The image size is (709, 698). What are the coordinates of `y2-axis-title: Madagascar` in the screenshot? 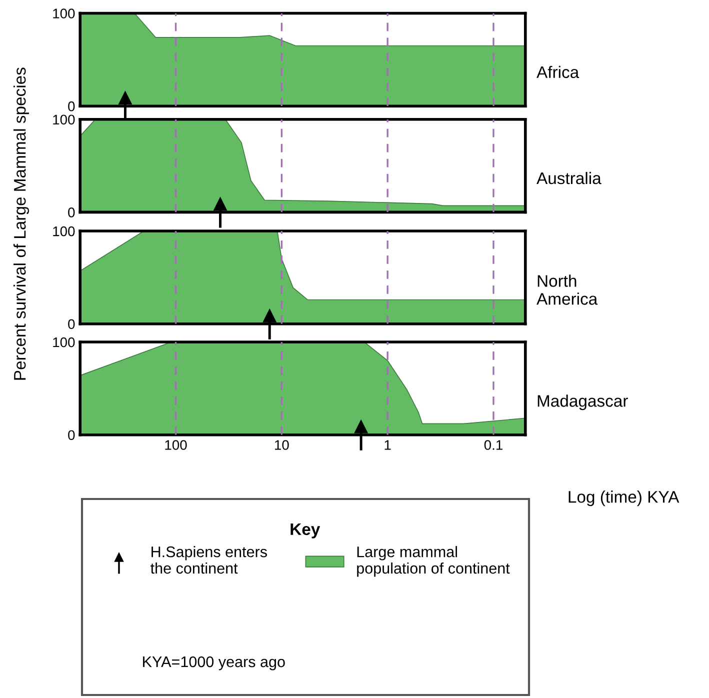 It's located at (583, 402).